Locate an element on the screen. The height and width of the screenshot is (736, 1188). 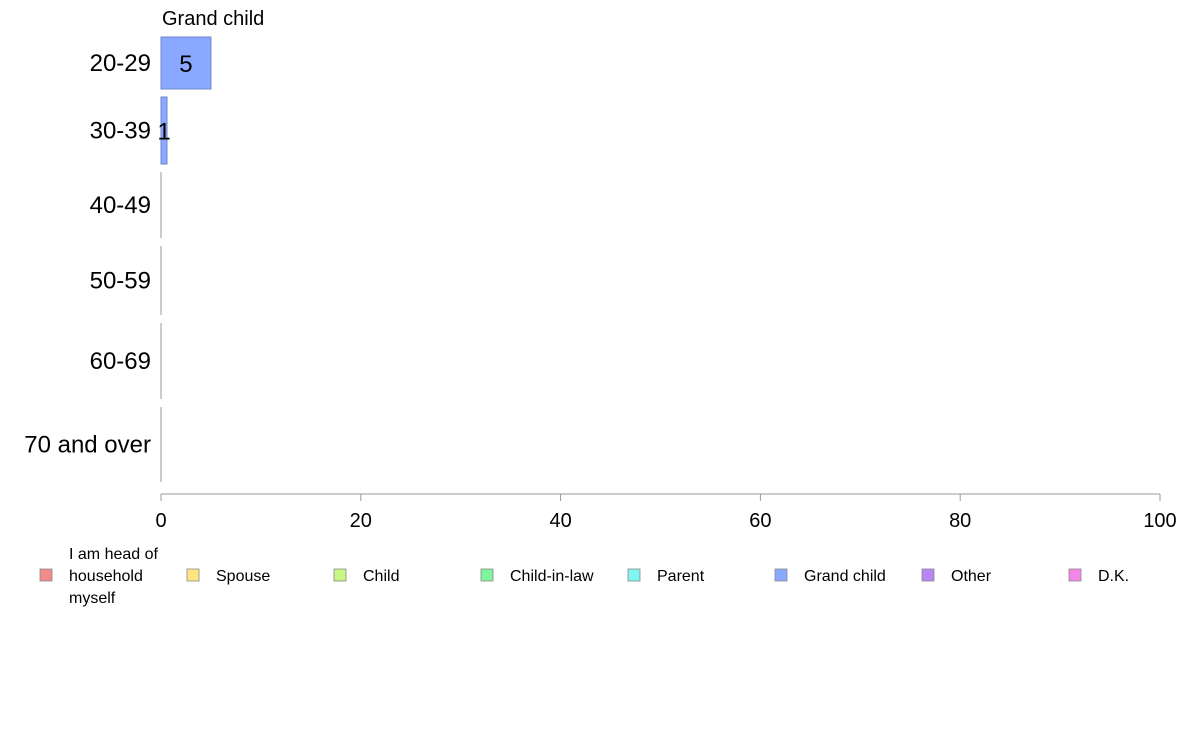
x-tick-label: 80 is located at coordinates (960, 521).